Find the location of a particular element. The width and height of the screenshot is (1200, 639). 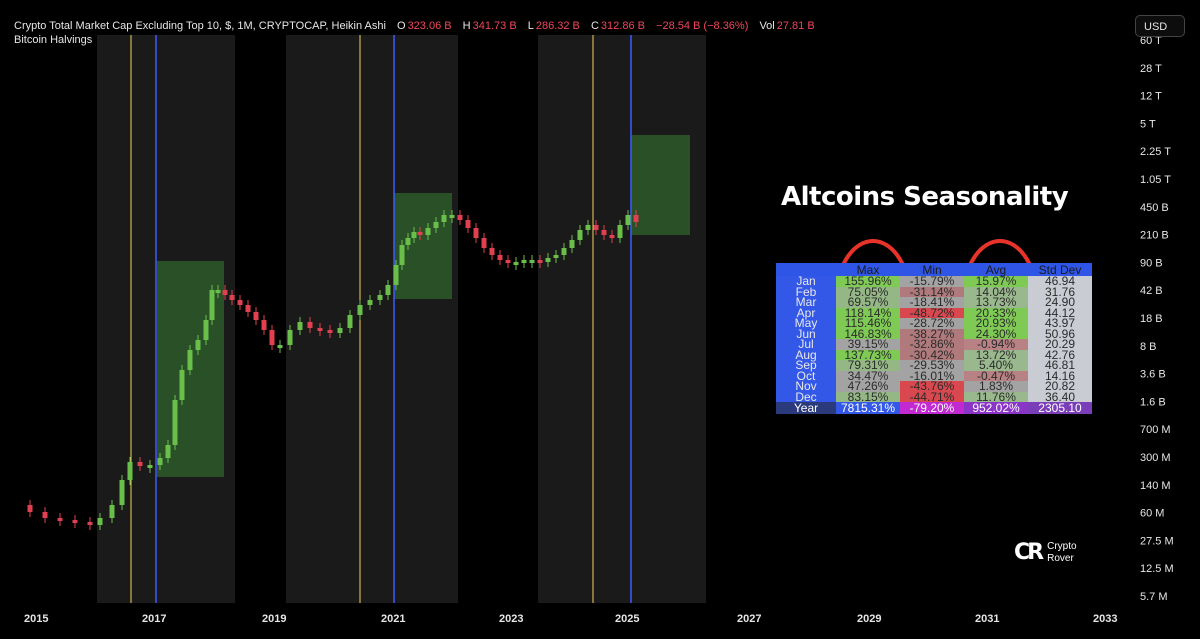

y-tick-label: 18 B is located at coordinates (1151, 319).